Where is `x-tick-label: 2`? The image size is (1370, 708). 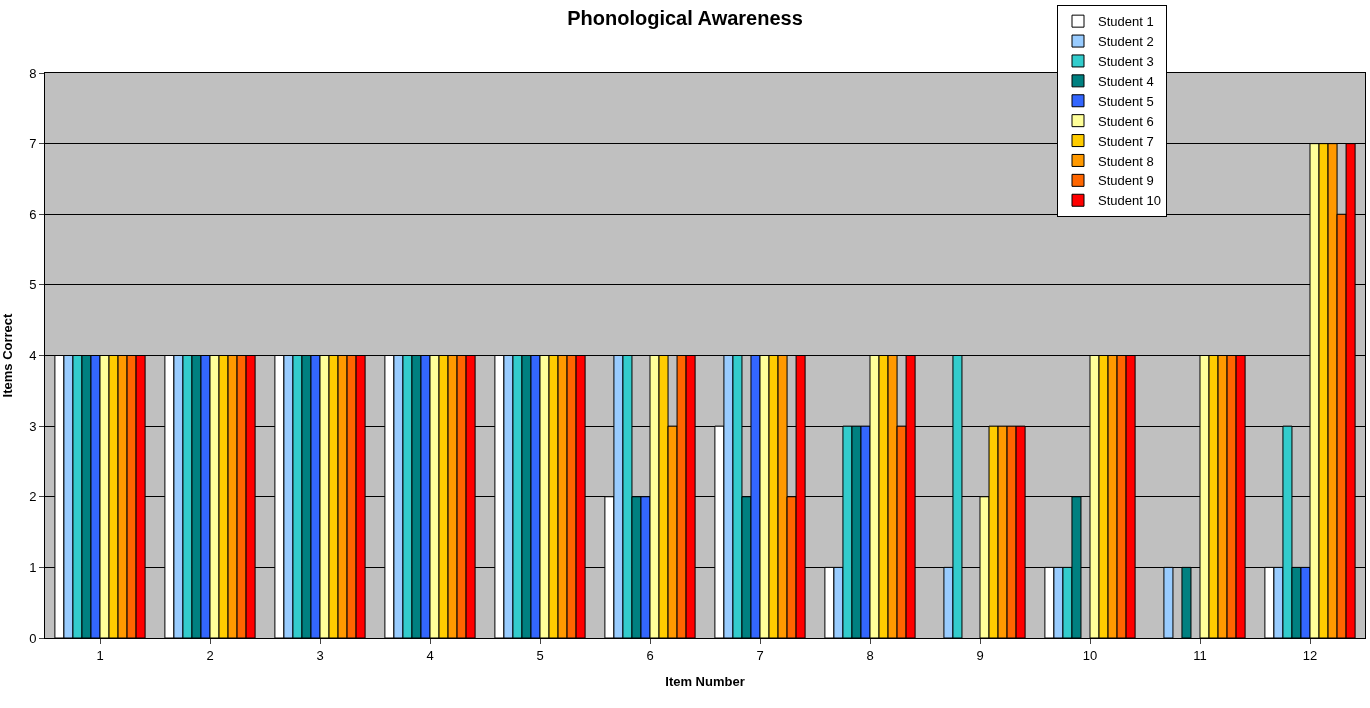
x-tick-label: 2 is located at coordinates (210, 655).